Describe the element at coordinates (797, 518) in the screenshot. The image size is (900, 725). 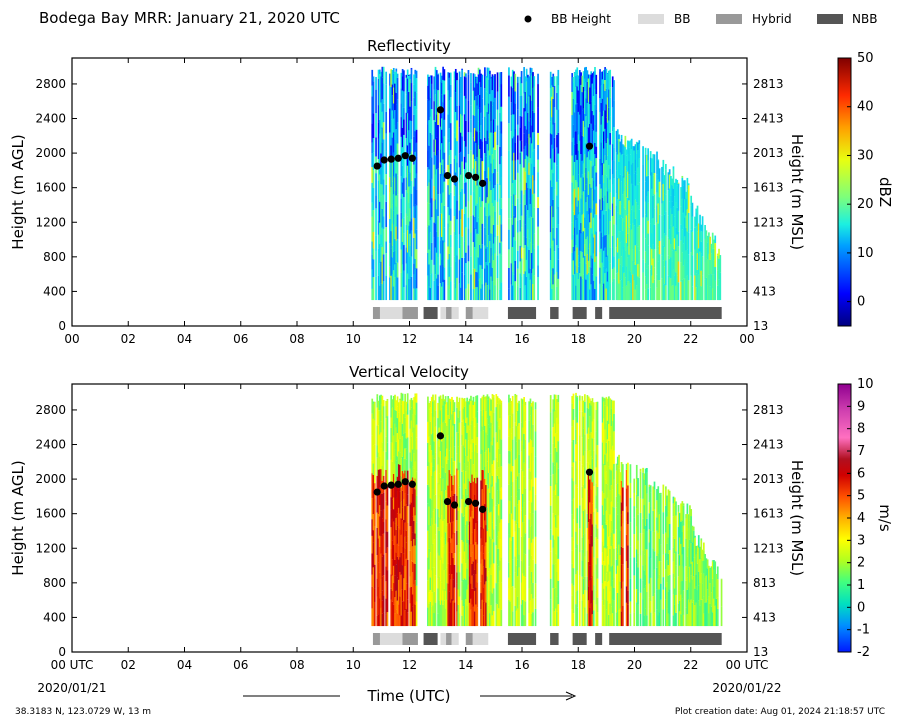
I see `vertical-velocity-ylabel-right: Height (m MSL)` at that location.